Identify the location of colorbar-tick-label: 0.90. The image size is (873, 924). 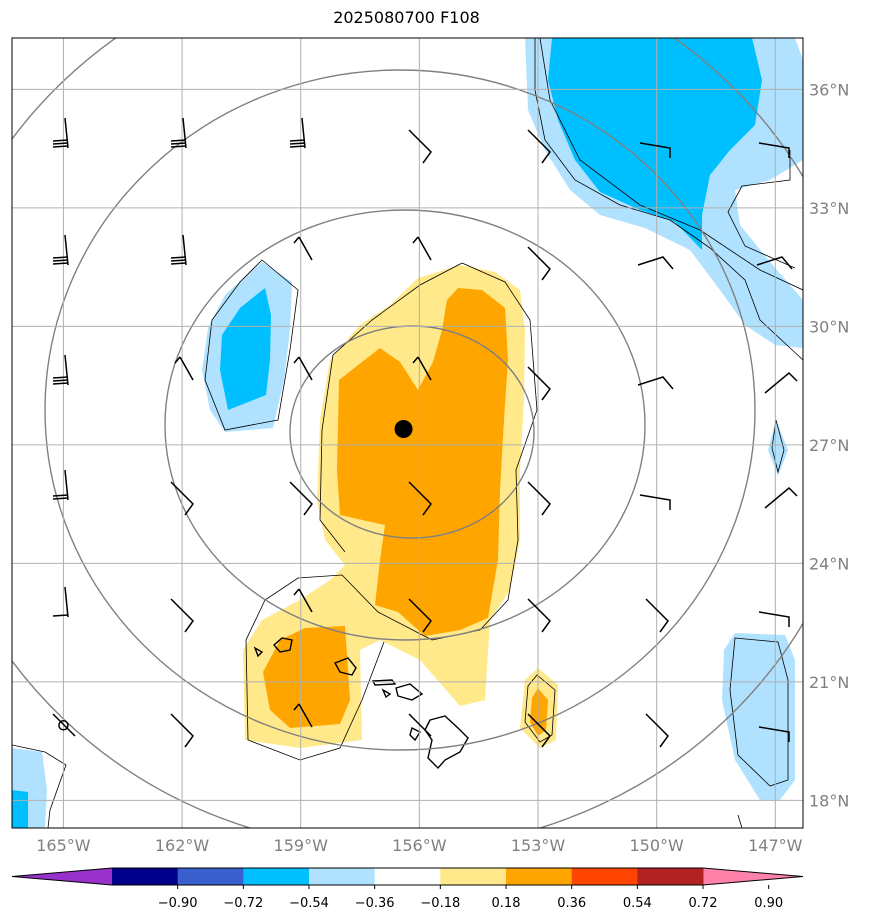
(768, 903).